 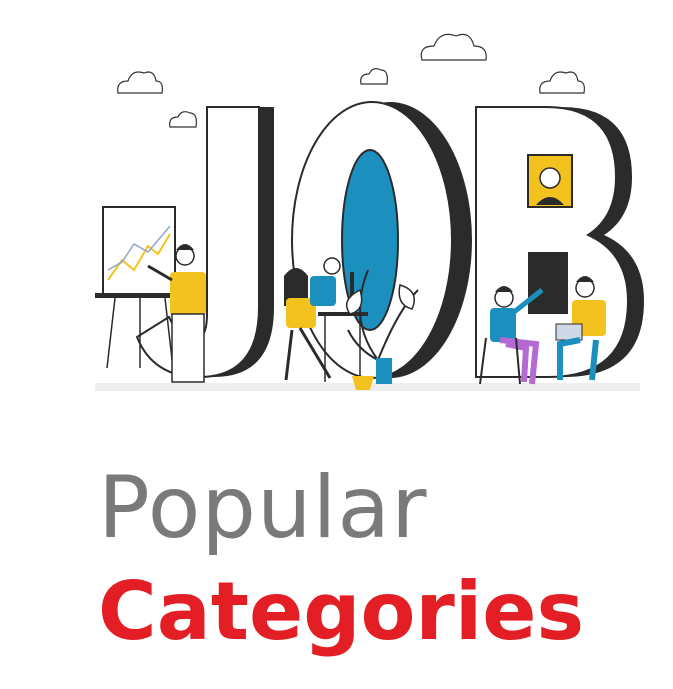 What do you see at coordinates (341, 611) in the screenshot?
I see `headline-categories: Categories` at bounding box center [341, 611].